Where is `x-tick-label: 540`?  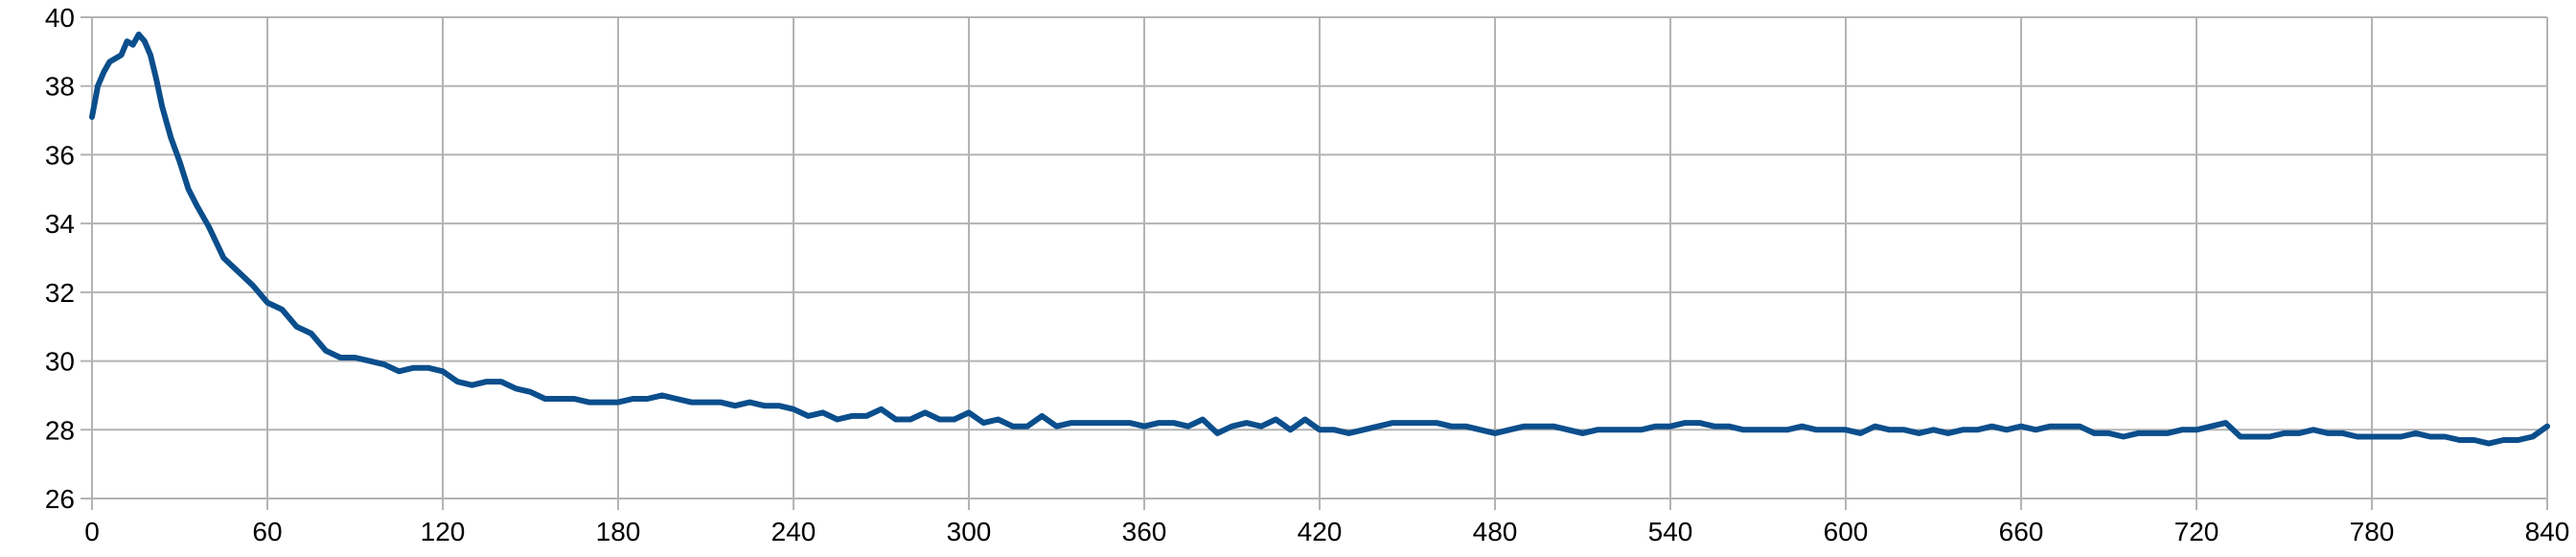 x-tick-label: 540 is located at coordinates (1670, 531).